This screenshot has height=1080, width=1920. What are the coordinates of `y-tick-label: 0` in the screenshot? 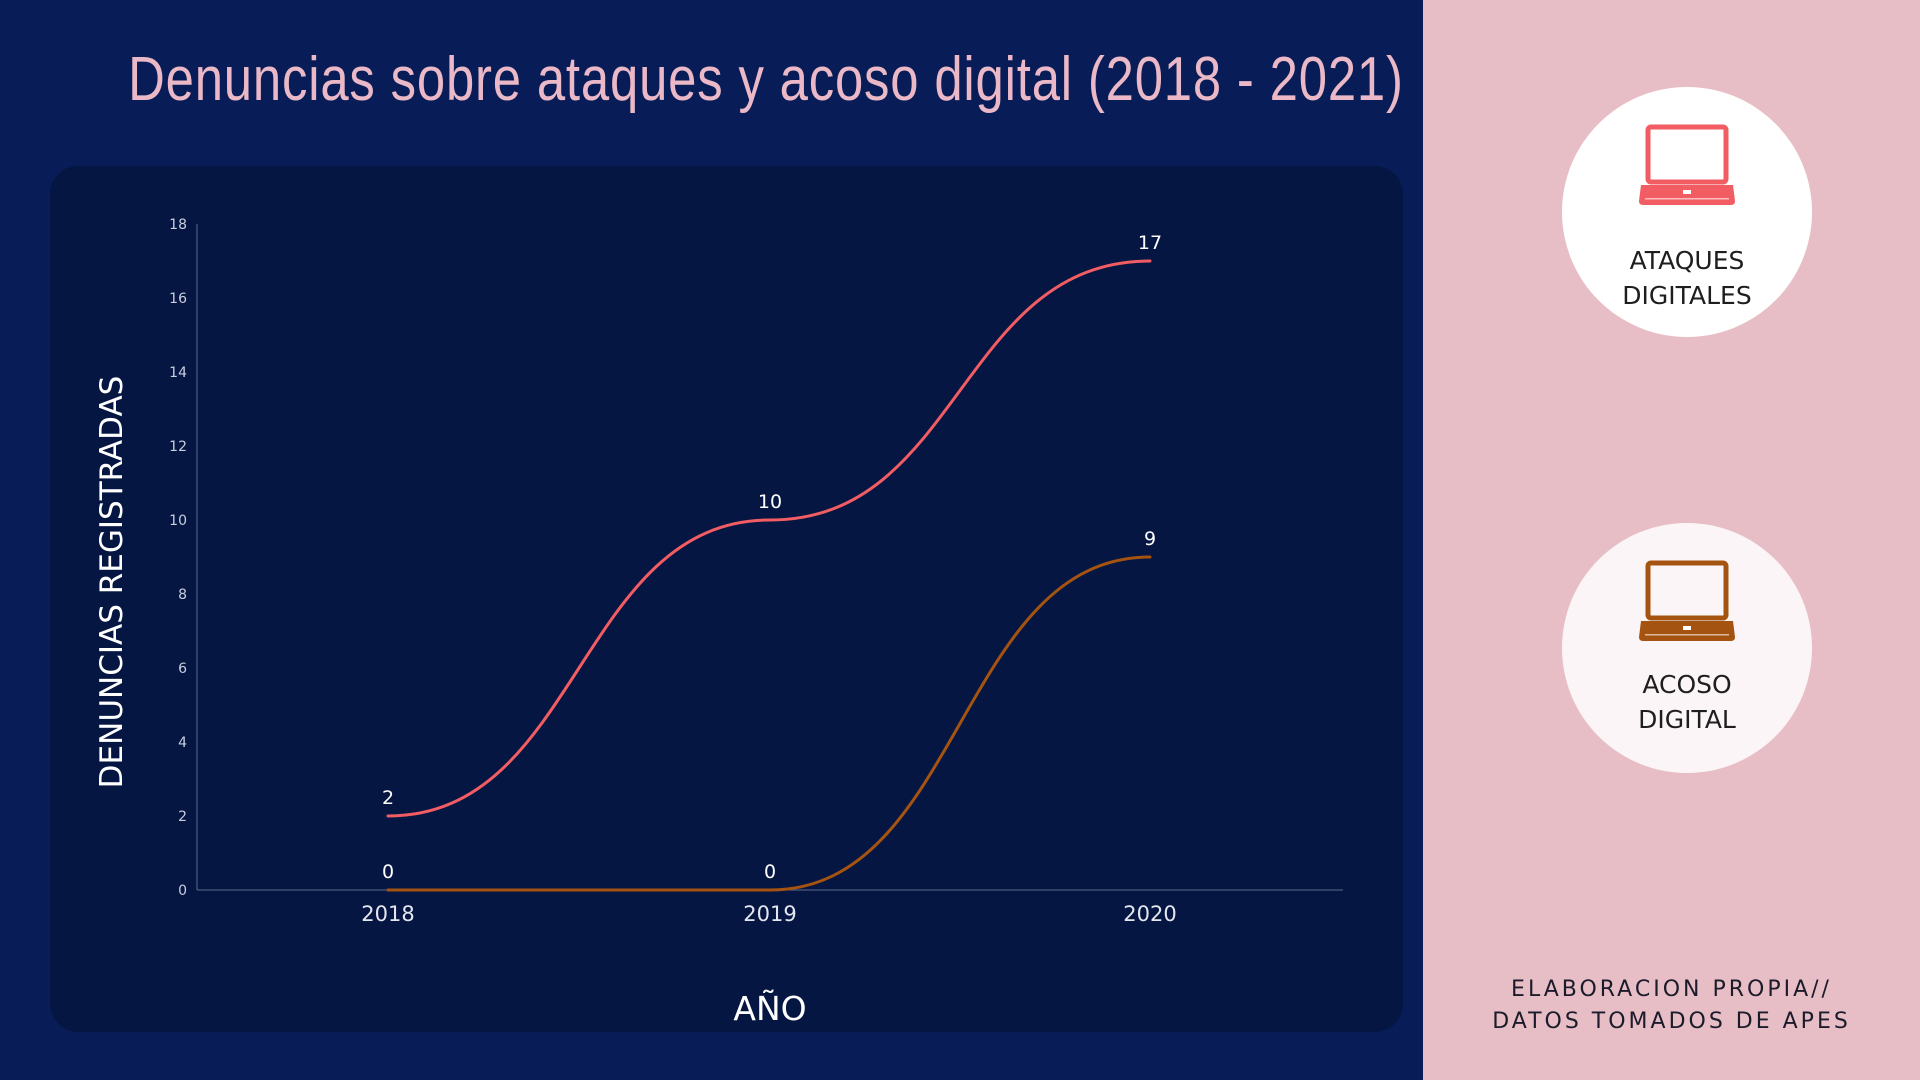 It's located at (182, 891).